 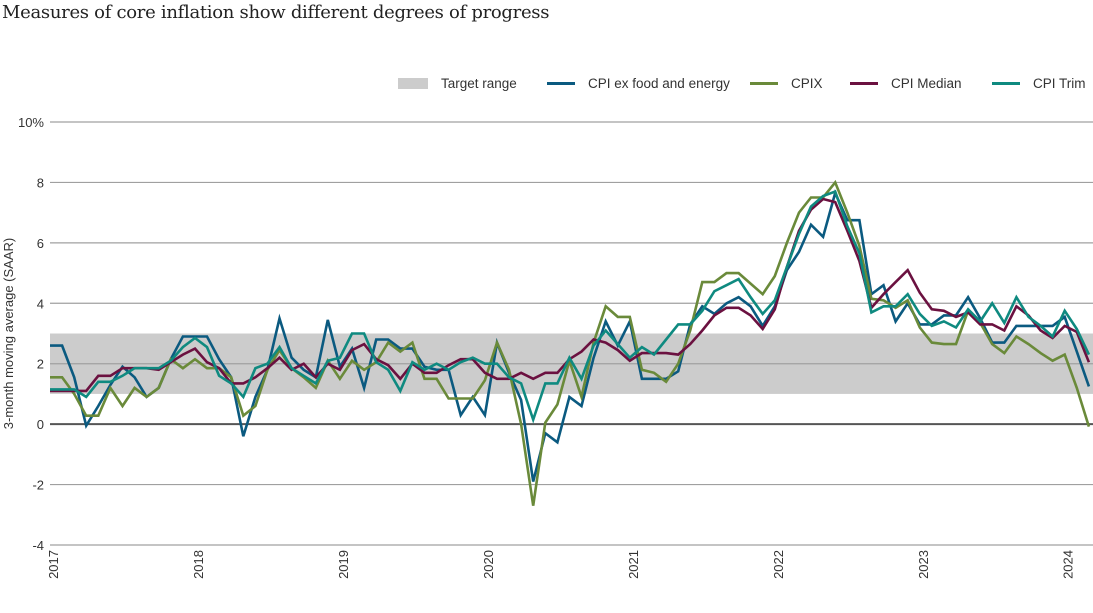 I want to click on x-tick-label: 2018, so click(x=198, y=564).